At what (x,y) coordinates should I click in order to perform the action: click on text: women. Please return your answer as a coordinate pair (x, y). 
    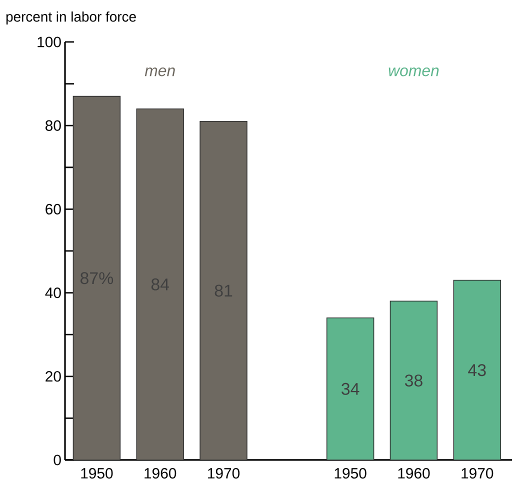
    Looking at the image, I should click on (413, 72).